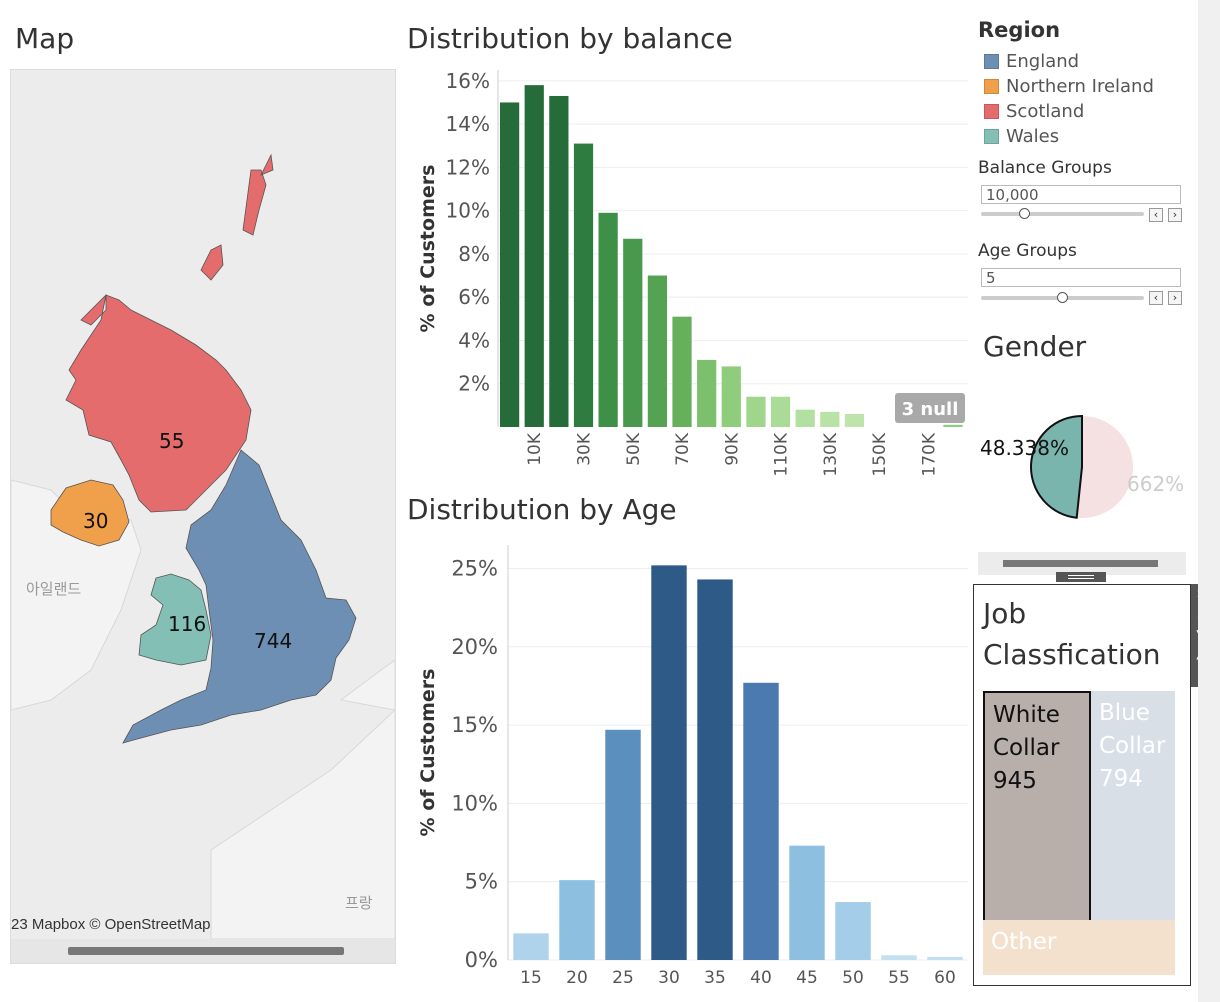 The height and width of the screenshot is (1002, 1220). What do you see at coordinates (481, 882) in the screenshot?
I see `y-tick-label: 5%` at bounding box center [481, 882].